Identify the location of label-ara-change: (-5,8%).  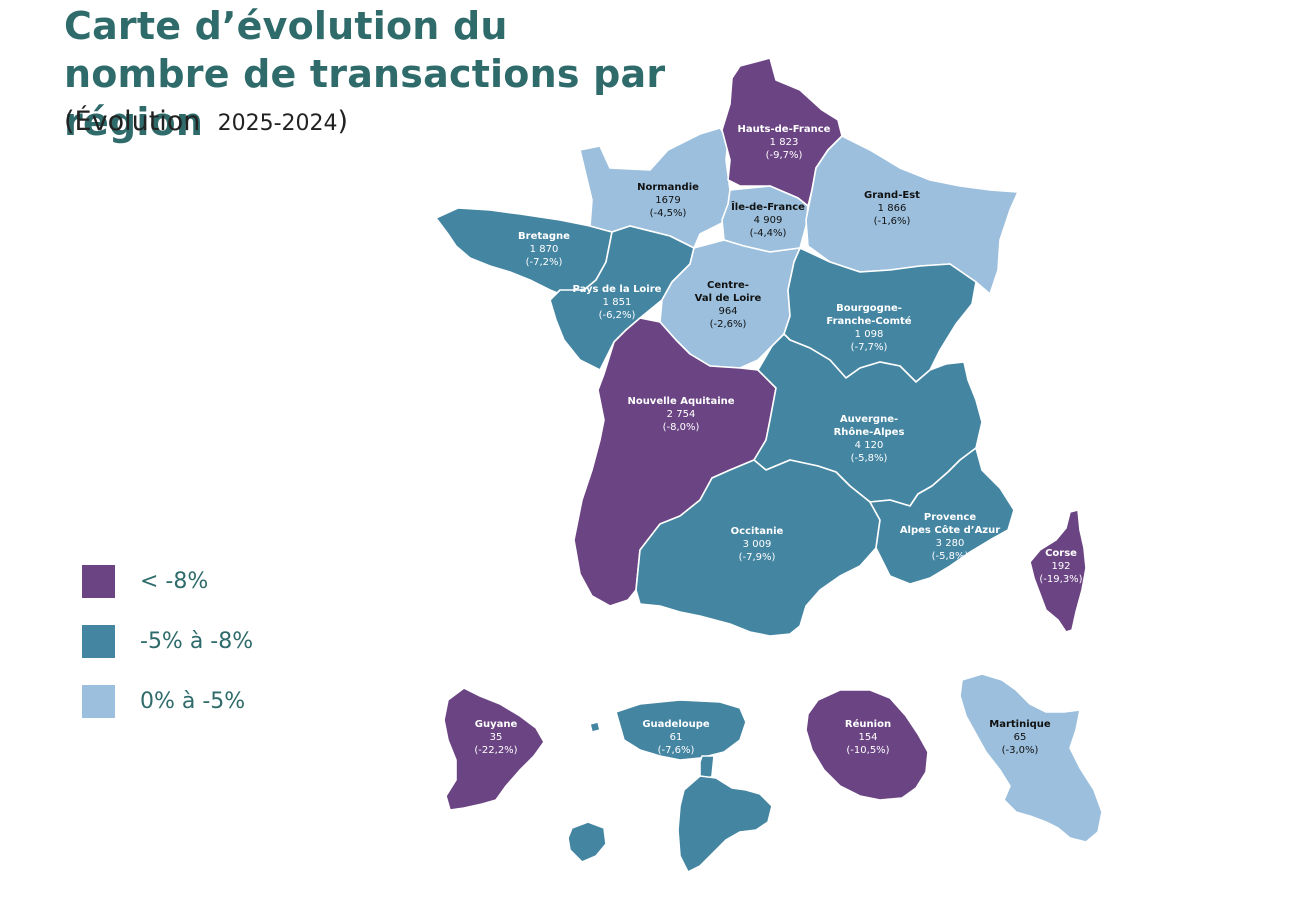
(869, 458).